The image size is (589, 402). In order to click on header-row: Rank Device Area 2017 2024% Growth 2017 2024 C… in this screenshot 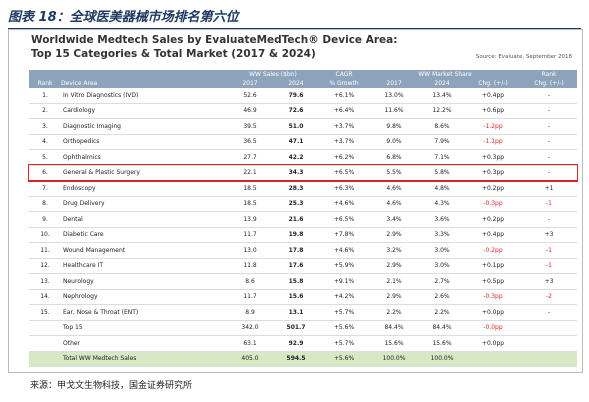, I will do `click(303, 83)`.